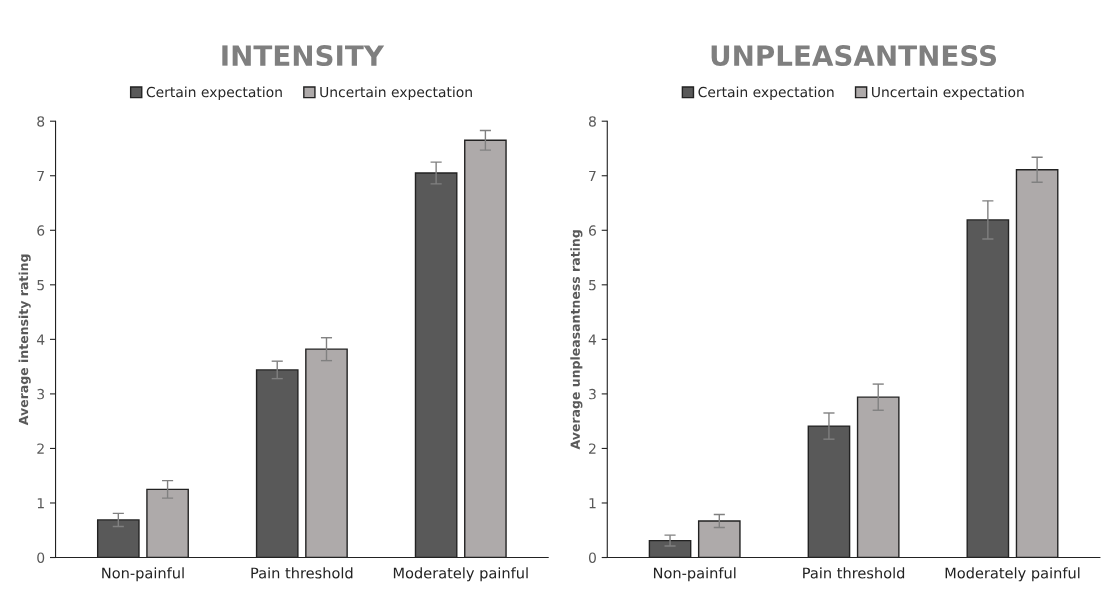  Describe the element at coordinates (854, 56) in the screenshot. I see `chart-title: UNPLEASANTNESS` at that location.